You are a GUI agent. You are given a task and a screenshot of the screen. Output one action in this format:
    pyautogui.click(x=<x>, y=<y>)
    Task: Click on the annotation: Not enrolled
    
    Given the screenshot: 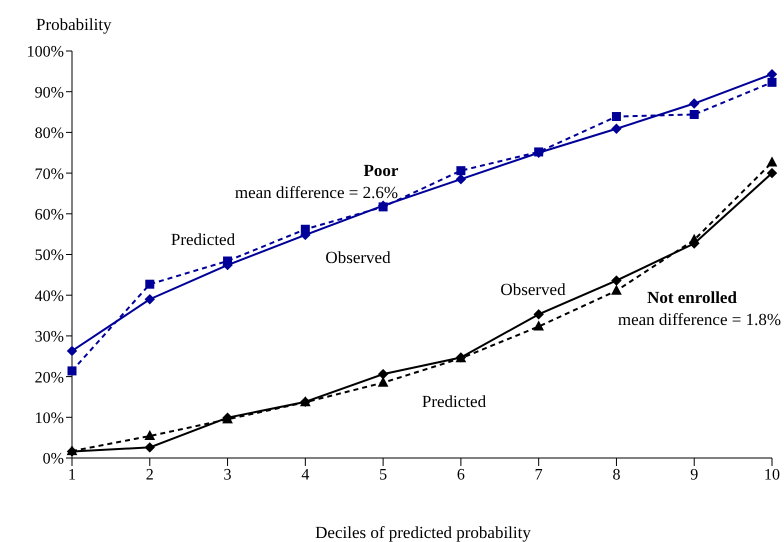 What is the action you would take?
    pyautogui.click(x=692, y=297)
    